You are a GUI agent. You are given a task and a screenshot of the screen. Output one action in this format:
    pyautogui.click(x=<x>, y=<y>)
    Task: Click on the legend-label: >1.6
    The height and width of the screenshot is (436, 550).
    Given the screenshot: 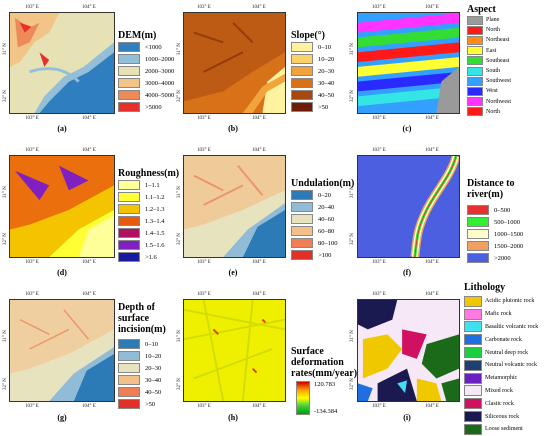 What is the action you would take?
    pyautogui.click(x=151, y=257)
    